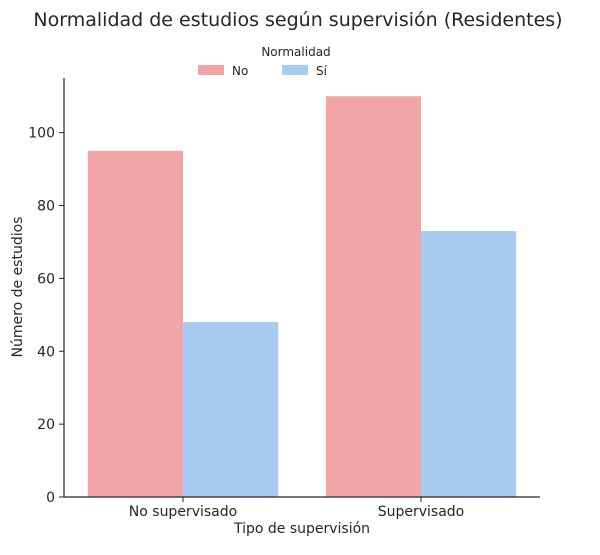  Describe the element at coordinates (18, 287) in the screenshot. I see `y-axis-label: Número de estudios` at that location.